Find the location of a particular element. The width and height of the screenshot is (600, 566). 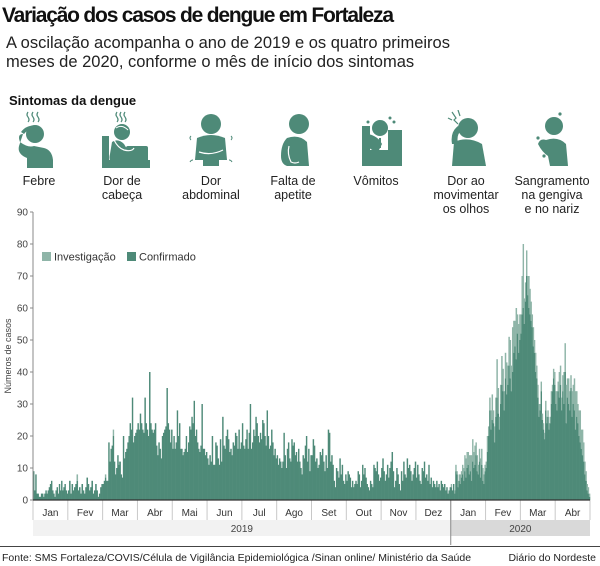

symptoms-heading: Sintomas da dengue is located at coordinates (73, 100).